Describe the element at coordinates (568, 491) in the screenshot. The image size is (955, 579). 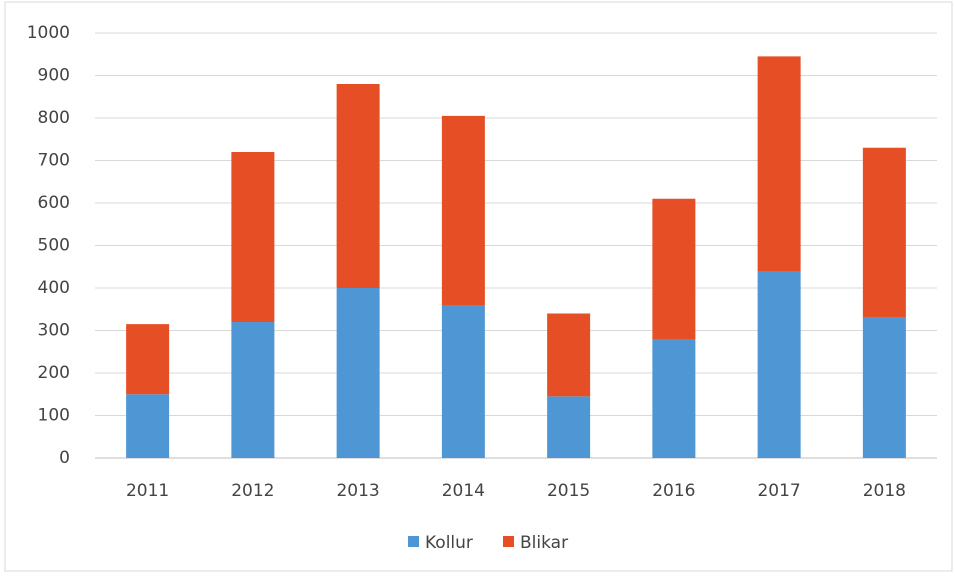
I see `x-tick-label: 2015` at that location.